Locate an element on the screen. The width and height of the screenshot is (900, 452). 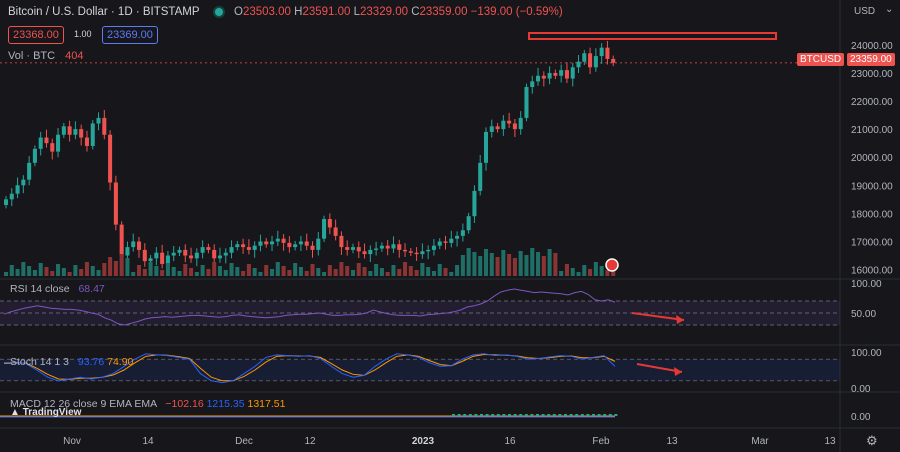
stoch-band is located at coordinates (420, 370).